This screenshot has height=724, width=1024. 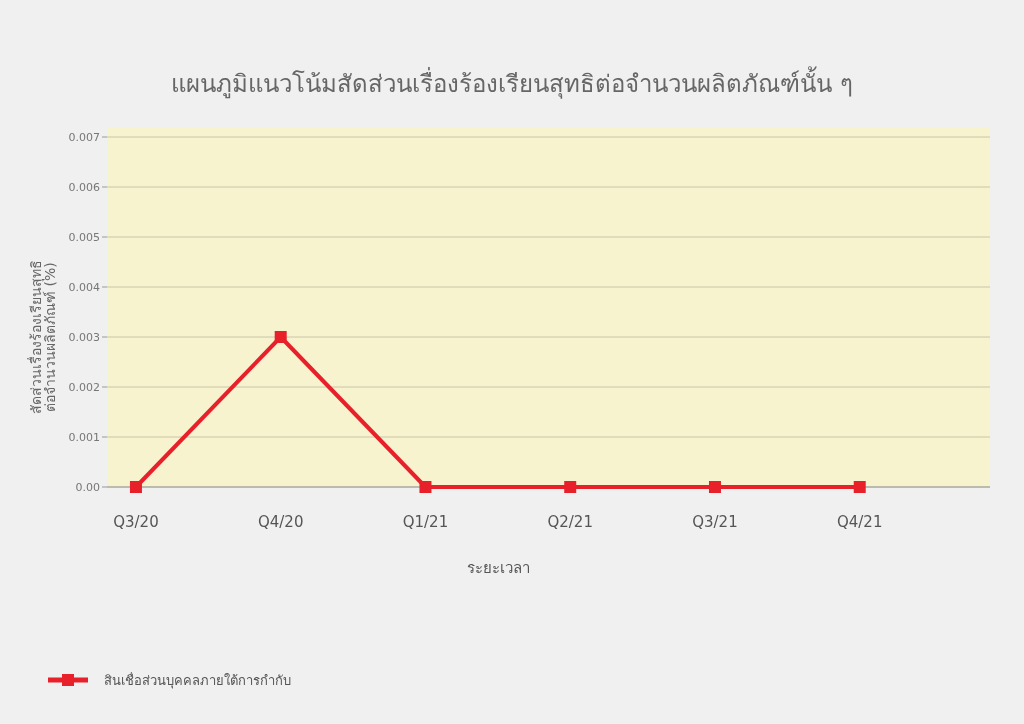 I want to click on y-tick-label: 0.00, so click(x=87, y=487).